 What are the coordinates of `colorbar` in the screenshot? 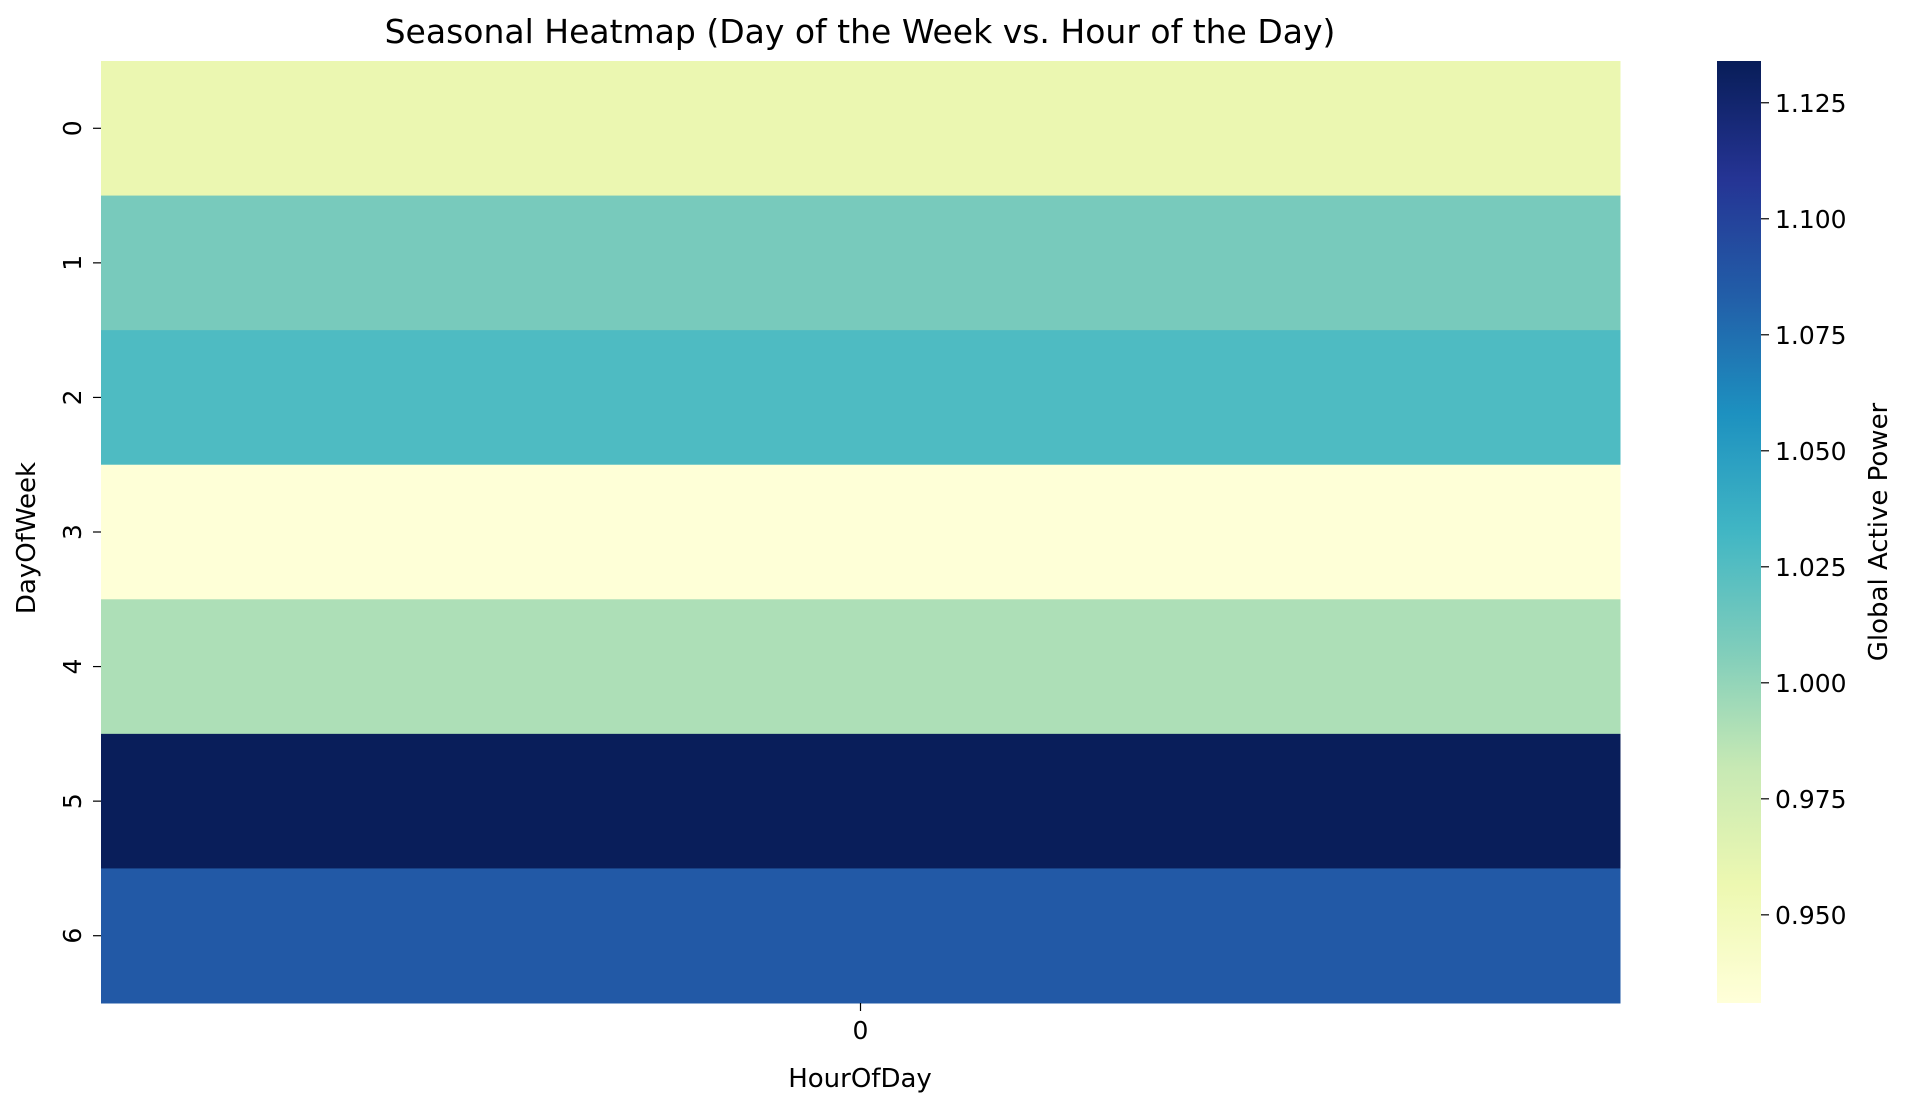 It's located at (1739, 532).